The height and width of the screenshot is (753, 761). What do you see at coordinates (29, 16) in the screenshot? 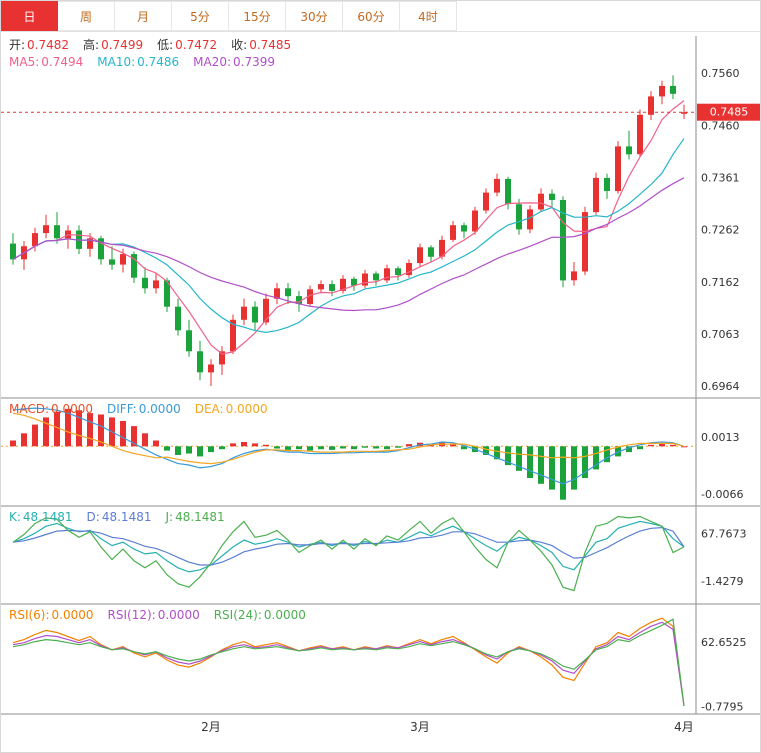
I see `tab-day: 日` at bounding box center [29, 16].